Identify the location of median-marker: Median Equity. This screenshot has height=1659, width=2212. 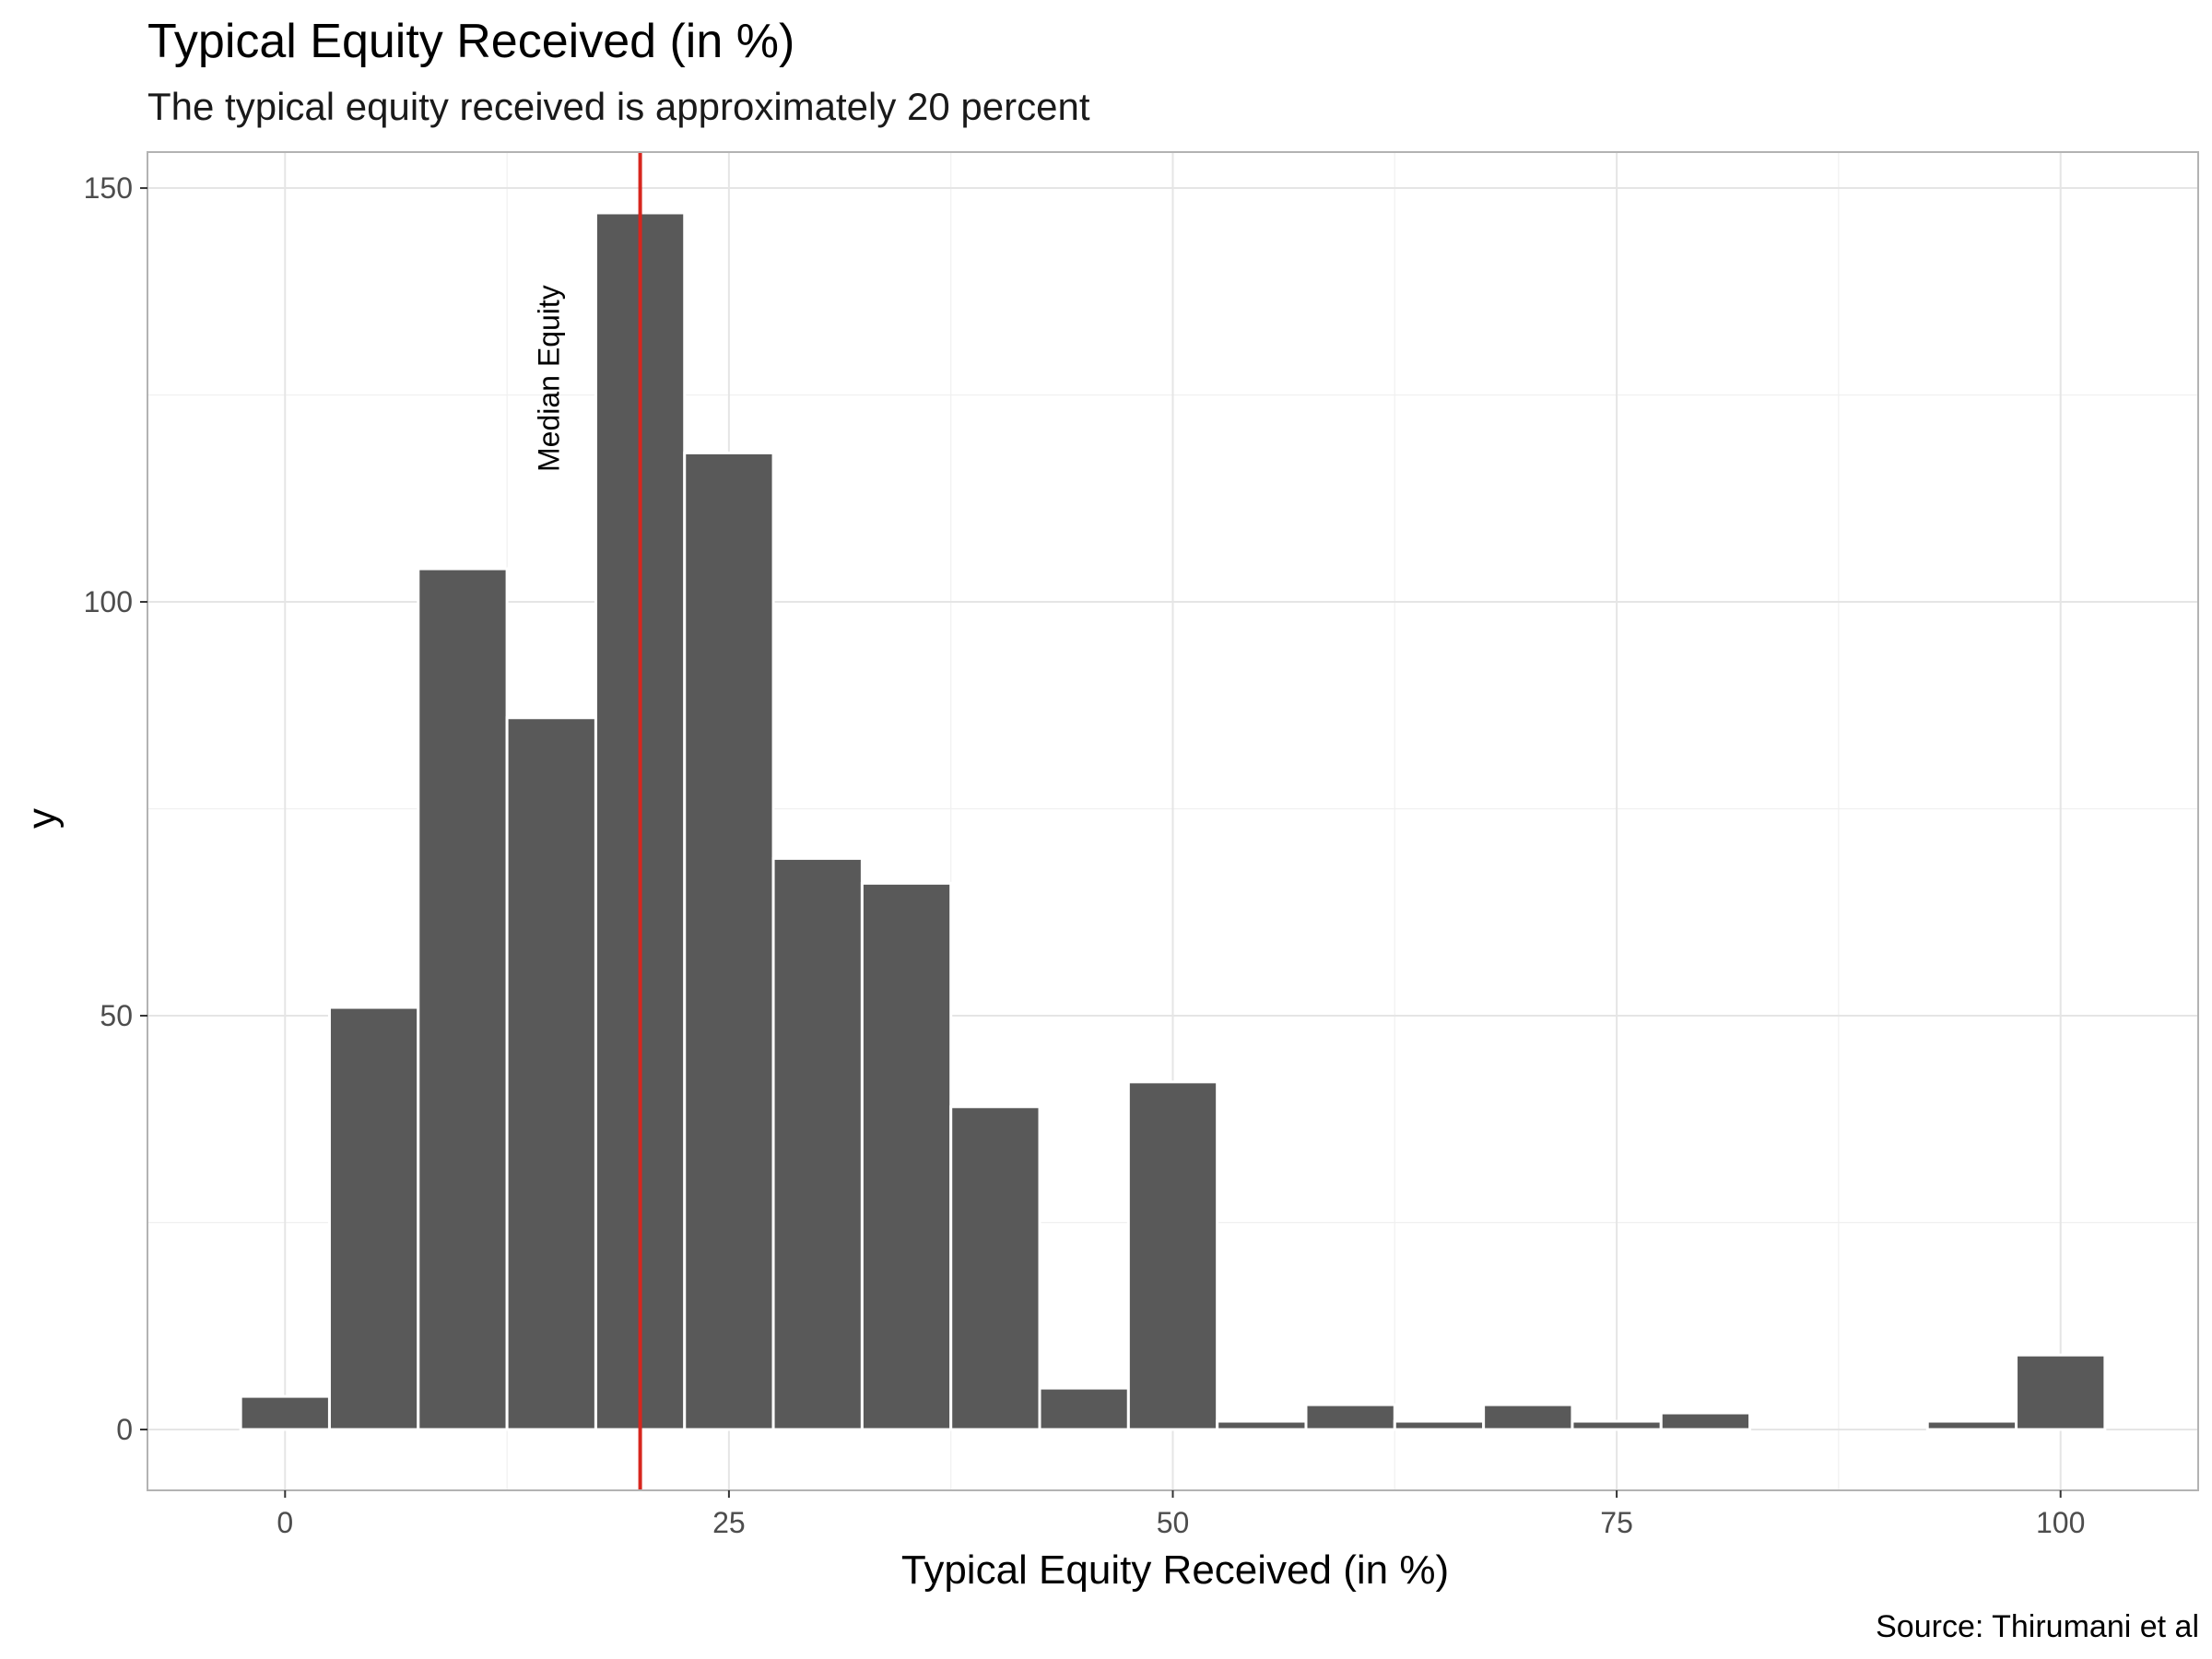
(587, 821).